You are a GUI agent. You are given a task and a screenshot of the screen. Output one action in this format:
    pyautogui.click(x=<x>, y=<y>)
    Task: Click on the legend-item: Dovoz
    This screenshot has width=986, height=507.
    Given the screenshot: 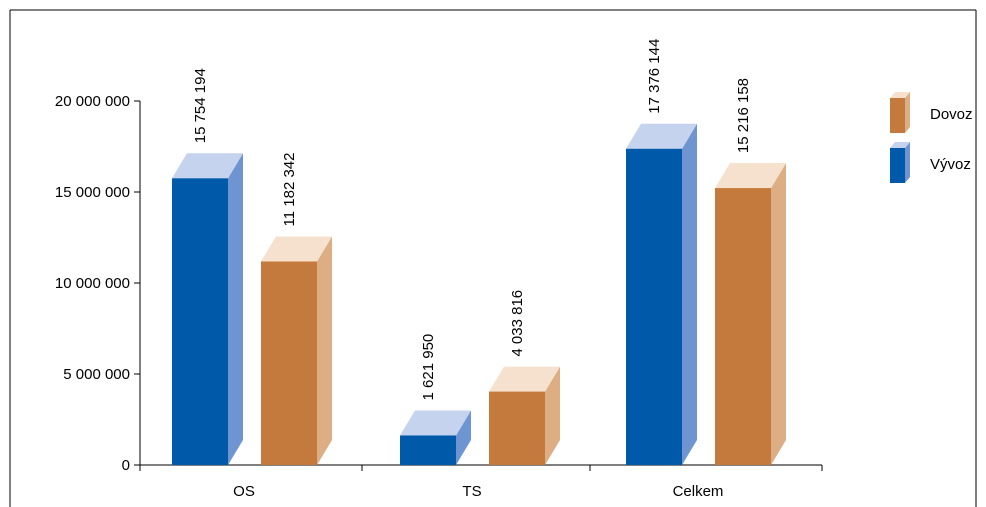 What is the action you would take?
    pyautogui.click(x=931, y=112)
    